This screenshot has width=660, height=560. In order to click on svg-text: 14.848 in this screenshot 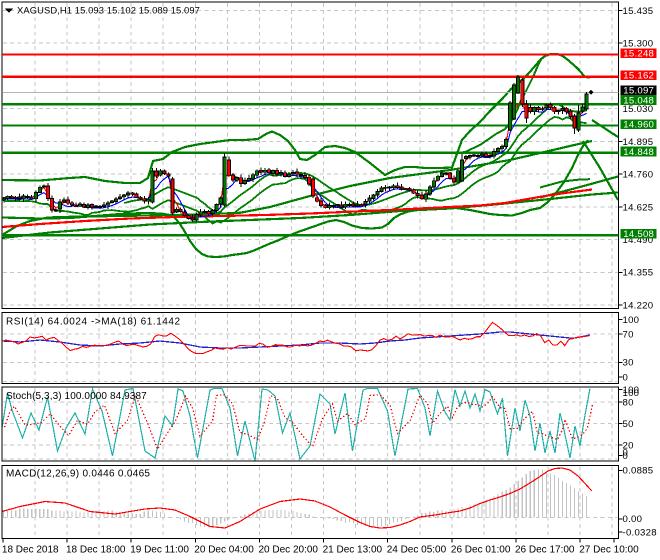, I will do `click(638, 152)`.